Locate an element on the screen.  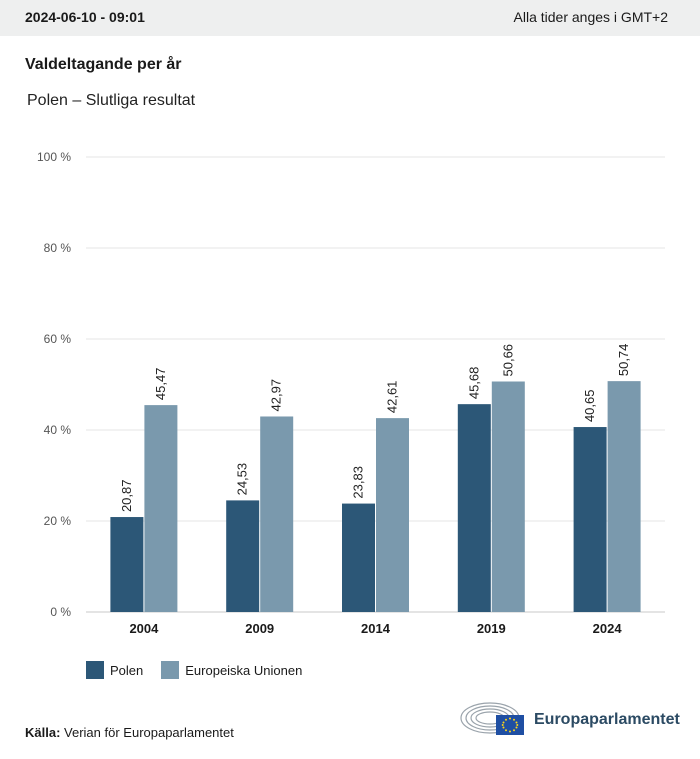
source-text: Verian för Europaparlamentet is located at coordinates (149, 732).